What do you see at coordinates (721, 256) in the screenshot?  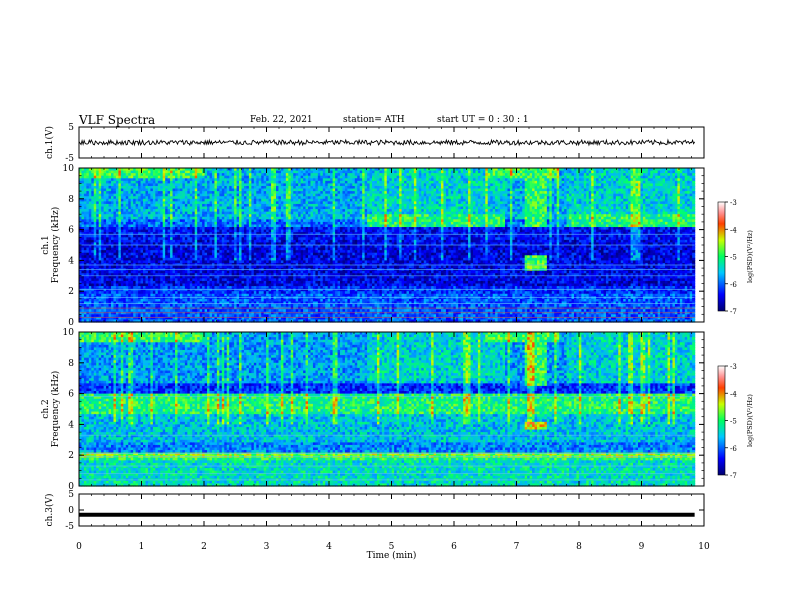 I see `colorbar-ch1` at bounding box center [721, 256].